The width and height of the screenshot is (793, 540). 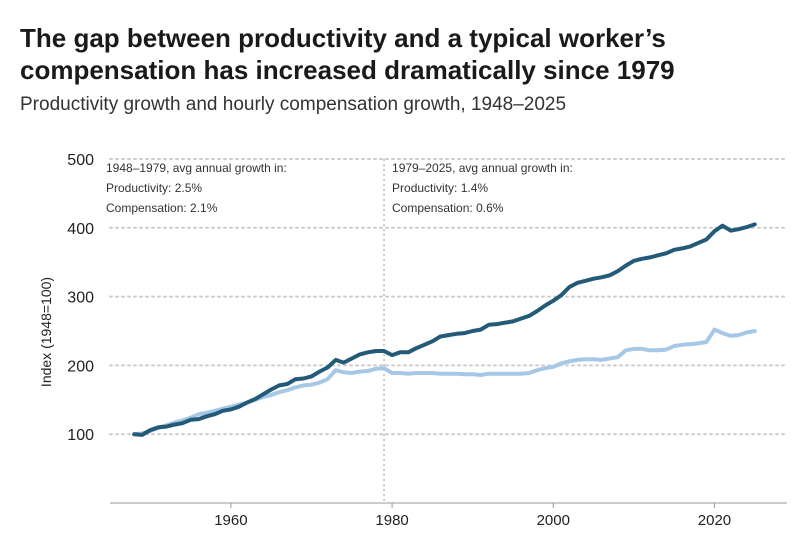 I want to click on annotation-2-line-2: Productivity: 1.4%, so click(x=440, y=188).